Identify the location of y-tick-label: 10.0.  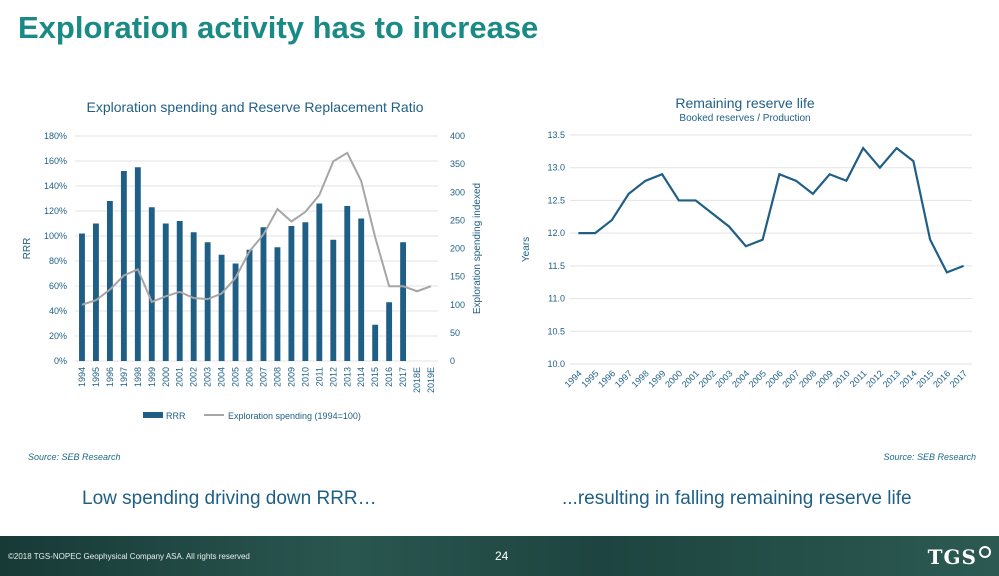
(556, 364).